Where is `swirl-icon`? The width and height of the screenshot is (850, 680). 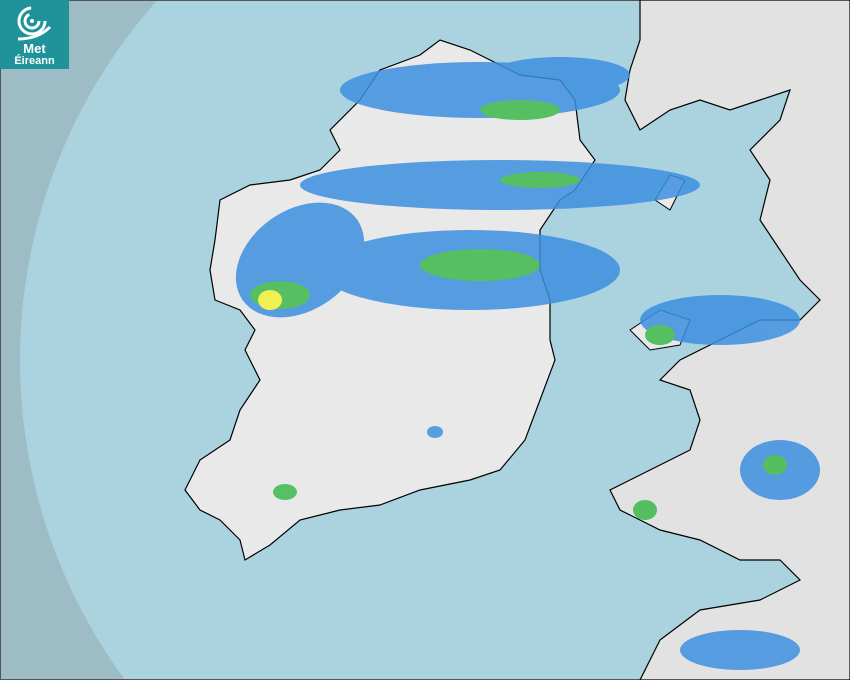 swirl-icon is located at coordinates (34, 23).